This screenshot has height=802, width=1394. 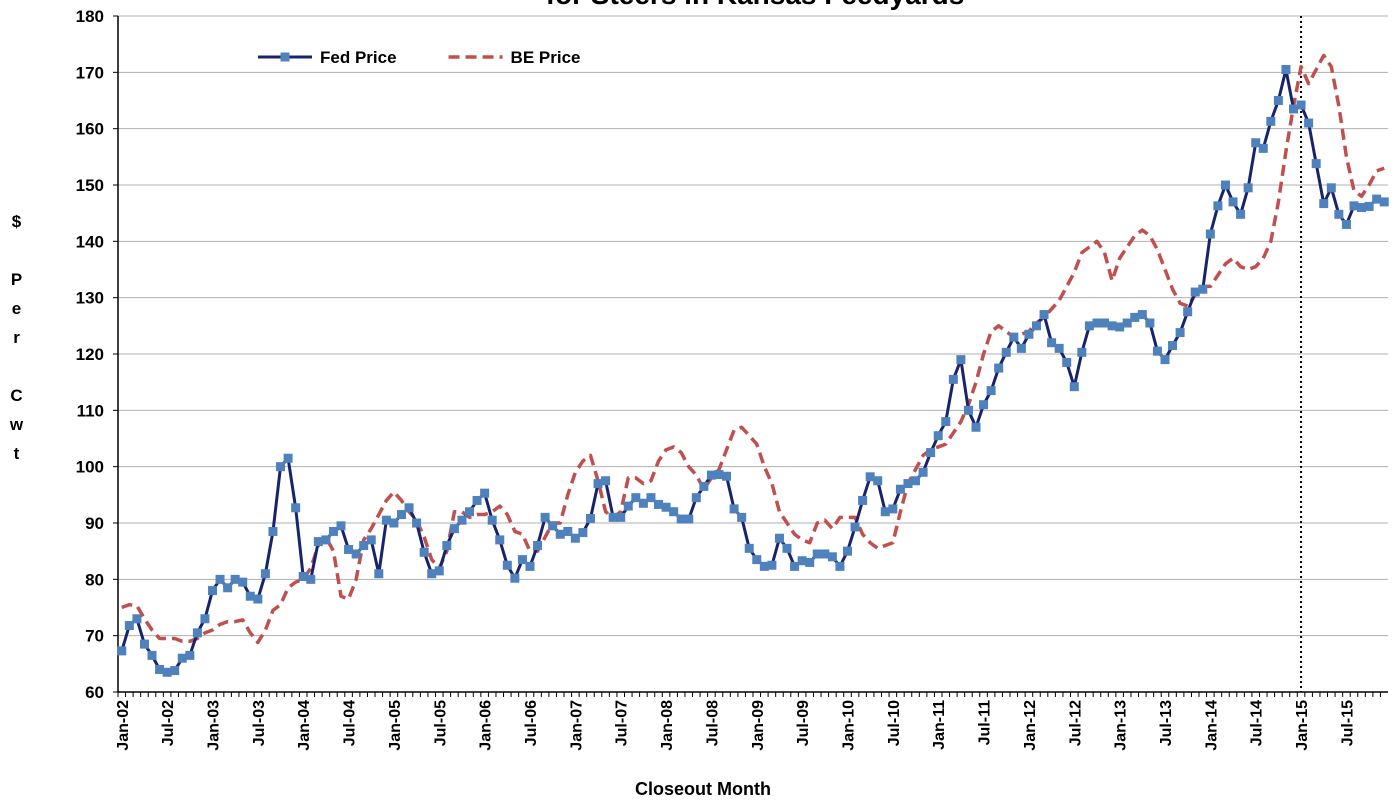 What do you see at coordinates (90, 467) in the screenshot?
I see `y-tick-label: 100` at bounding box center [90, 467].